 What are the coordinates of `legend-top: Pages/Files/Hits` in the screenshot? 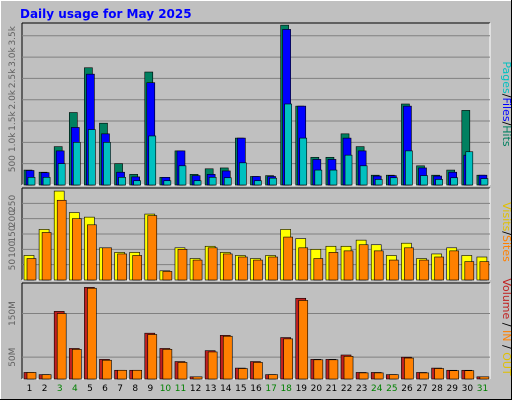 It's located at (506, 104).